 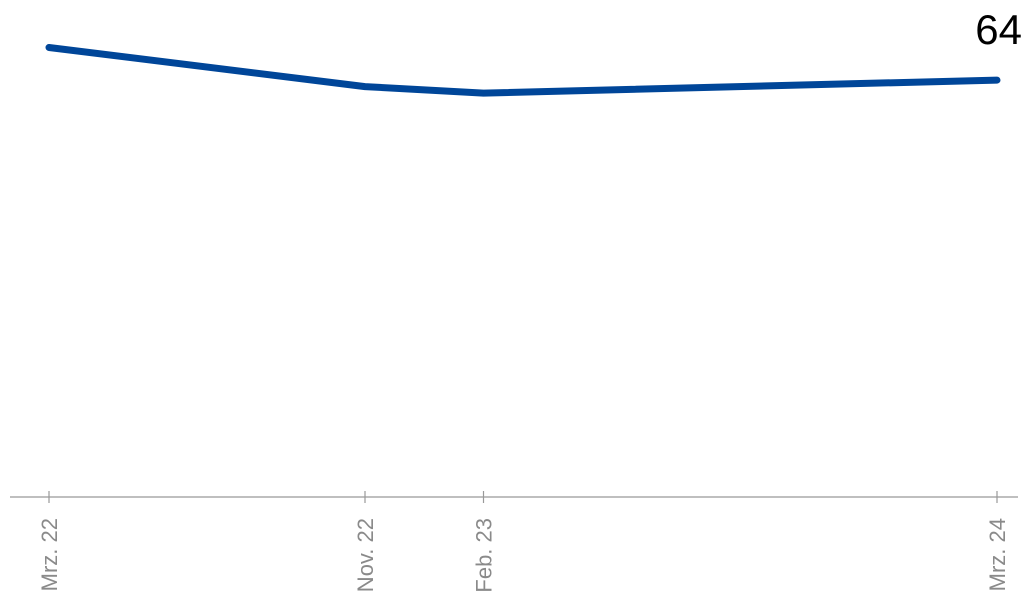 I want to click on x-tick-label: Mrz. 22, so click(x=49, y=554).